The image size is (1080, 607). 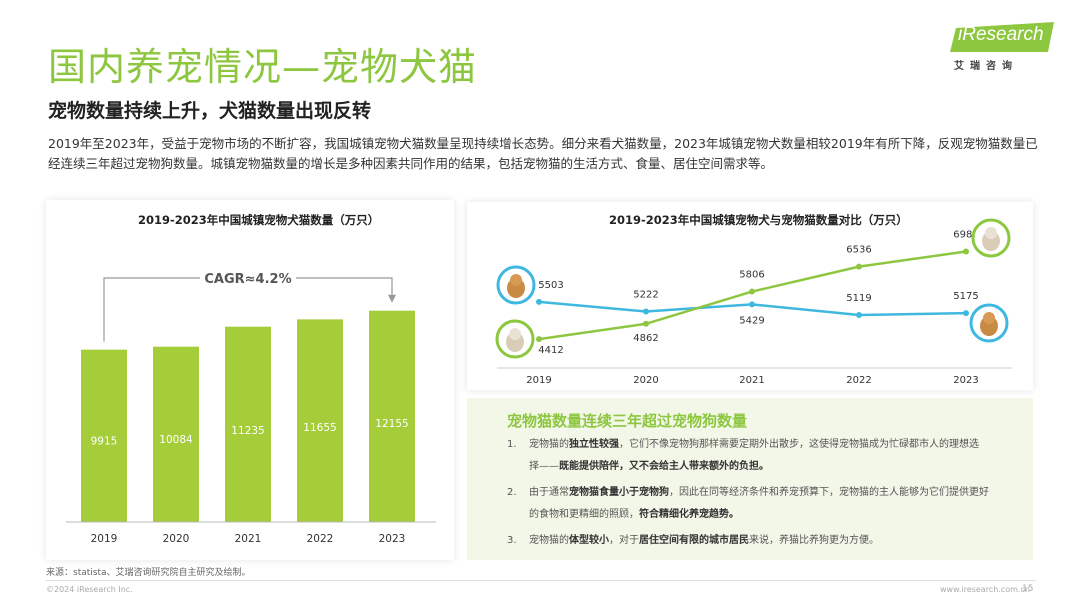 I want to click on data-label: 5222, so click(x=645, y=294).